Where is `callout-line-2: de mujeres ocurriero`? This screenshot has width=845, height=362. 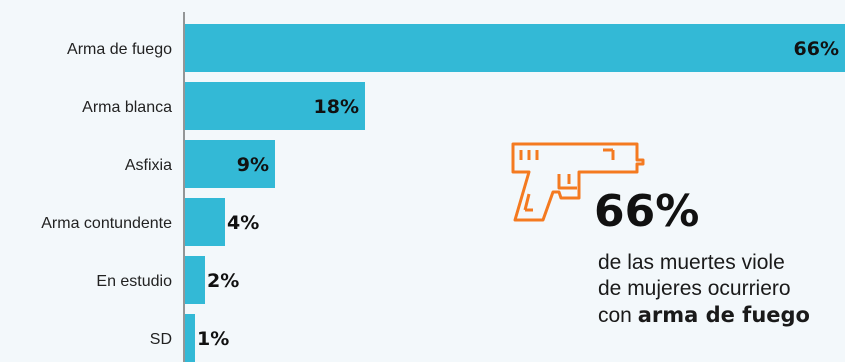 callout-line-2: de mujeres ocurriero is located at coordinates (694, 288).